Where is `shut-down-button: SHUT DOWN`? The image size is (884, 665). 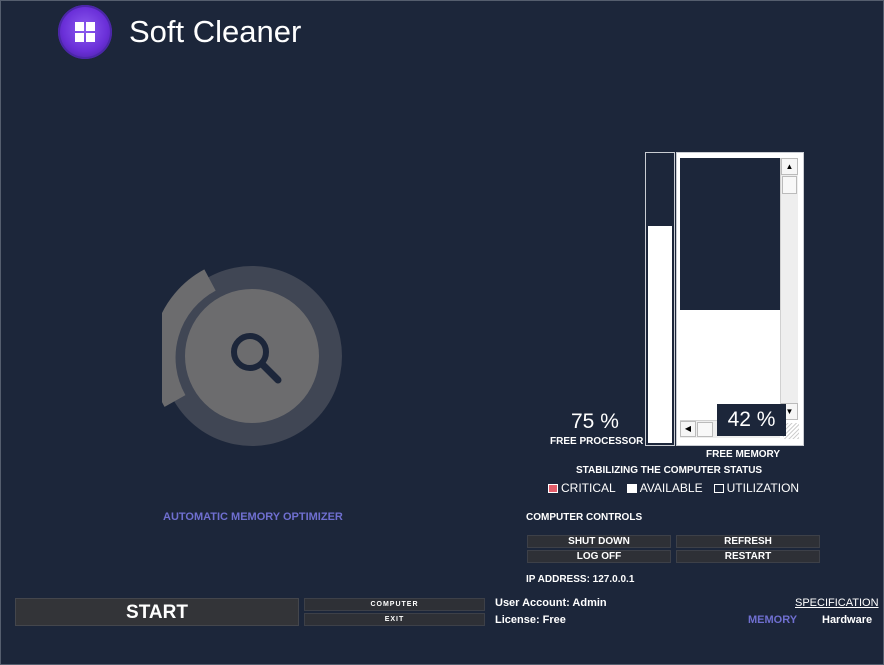
shut-down-button: SHUT DOWN is located at coordinates (599, 541).